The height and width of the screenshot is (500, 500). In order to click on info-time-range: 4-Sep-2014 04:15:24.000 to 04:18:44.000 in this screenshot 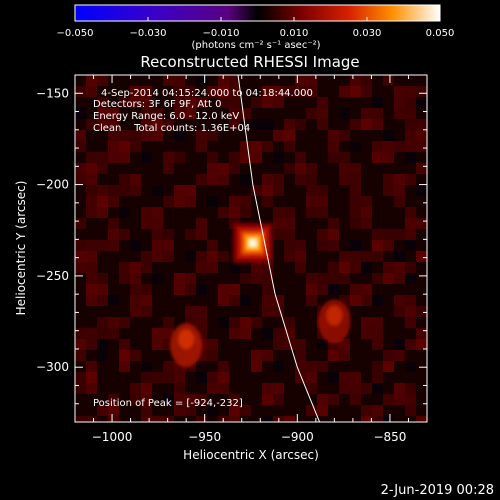, I will do `click(207, 93)`.